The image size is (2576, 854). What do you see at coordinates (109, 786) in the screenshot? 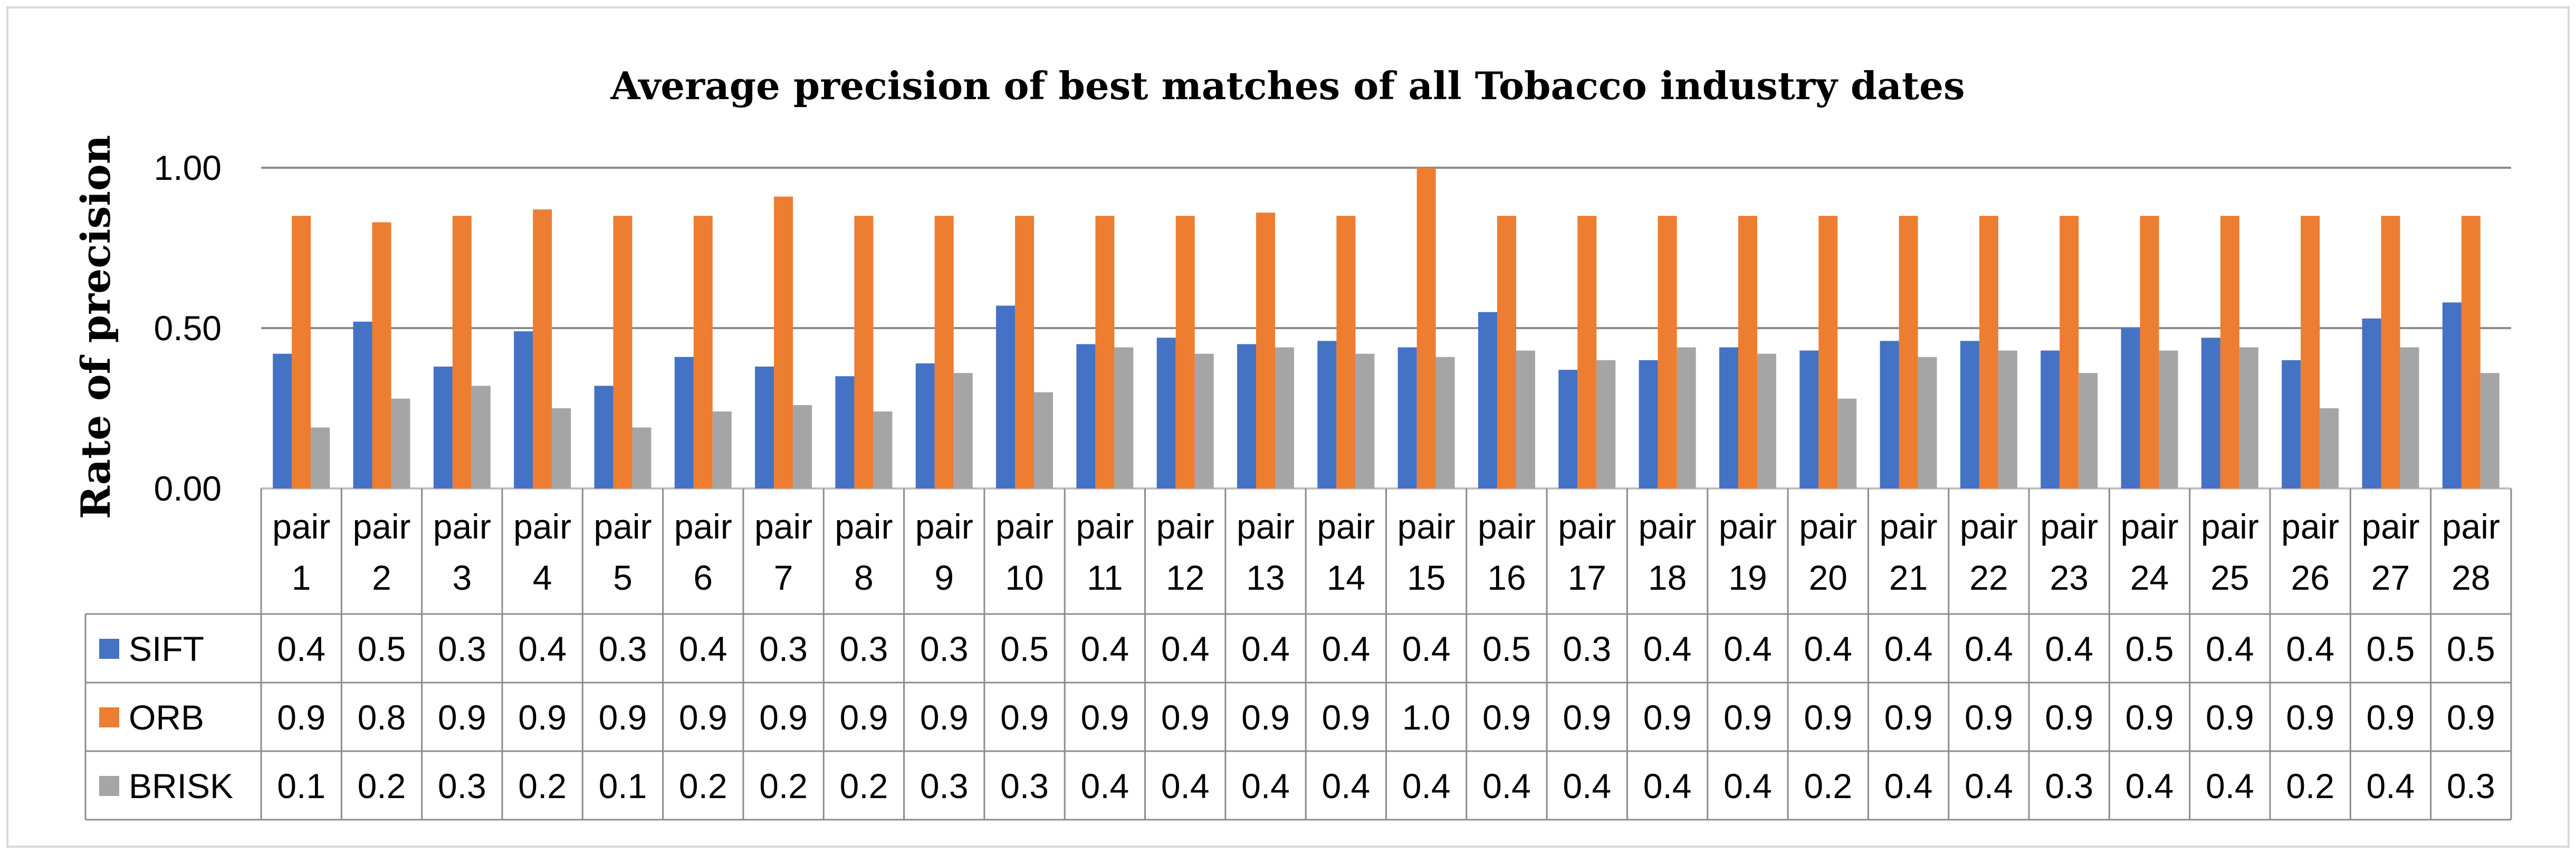
I see `legend-key-brisk` at bounding box center [109, 786].